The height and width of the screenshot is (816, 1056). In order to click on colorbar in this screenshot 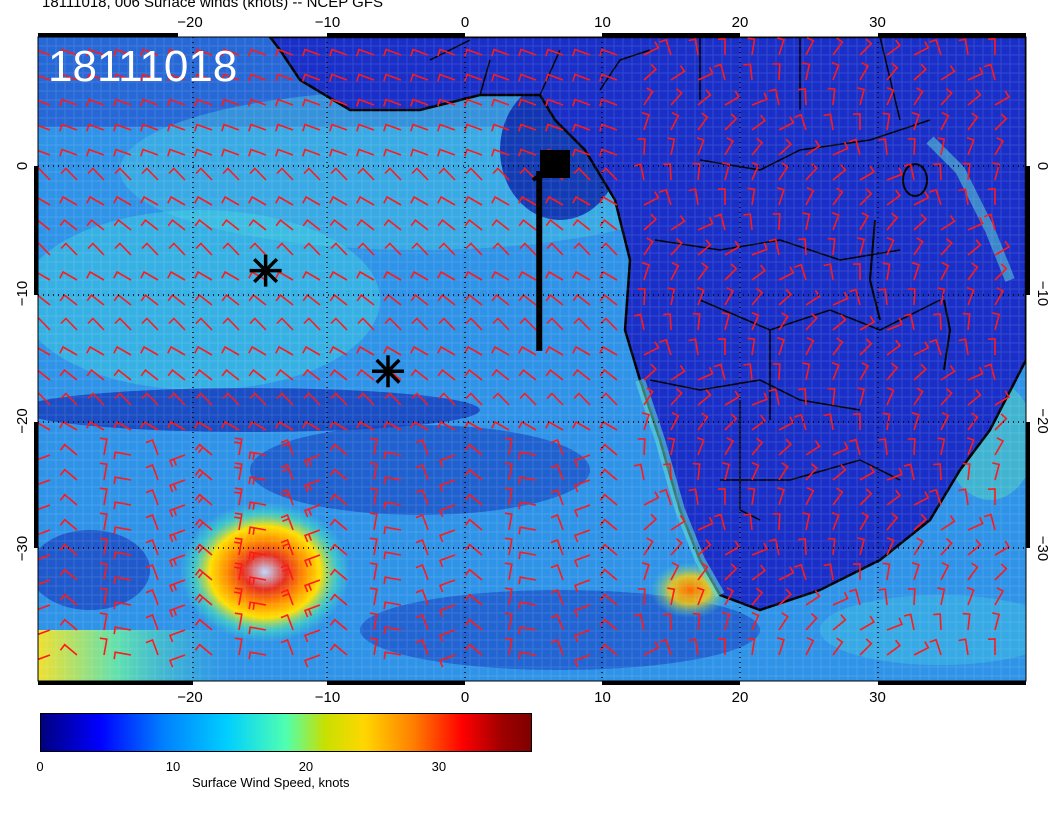, I will do `click(286, 732)`.